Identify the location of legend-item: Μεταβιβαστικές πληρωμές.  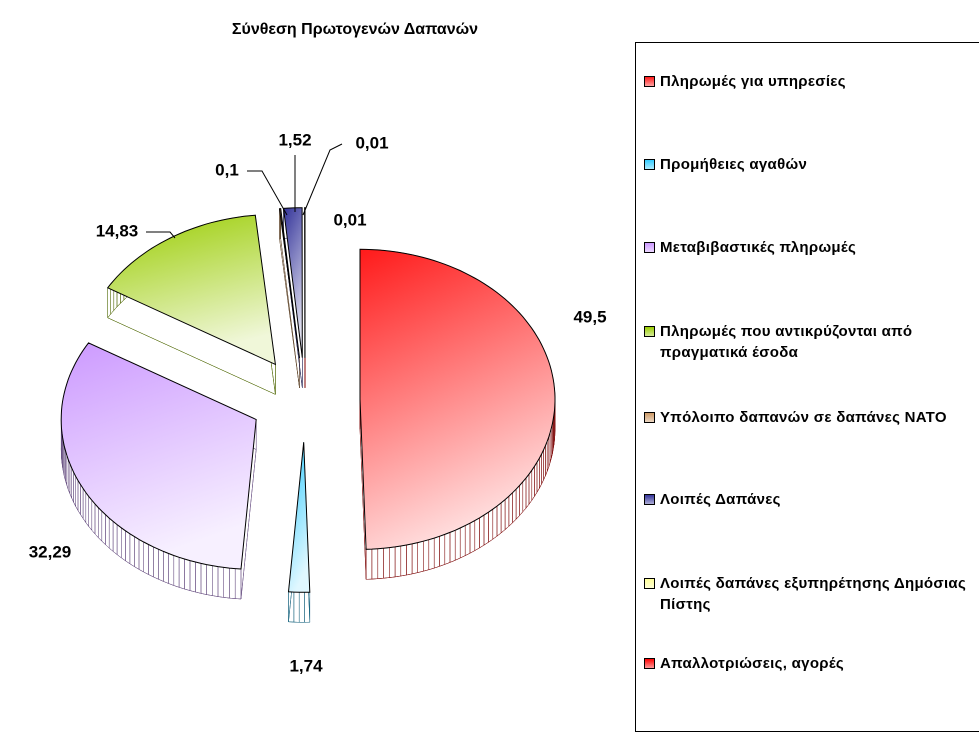
(811, 247).